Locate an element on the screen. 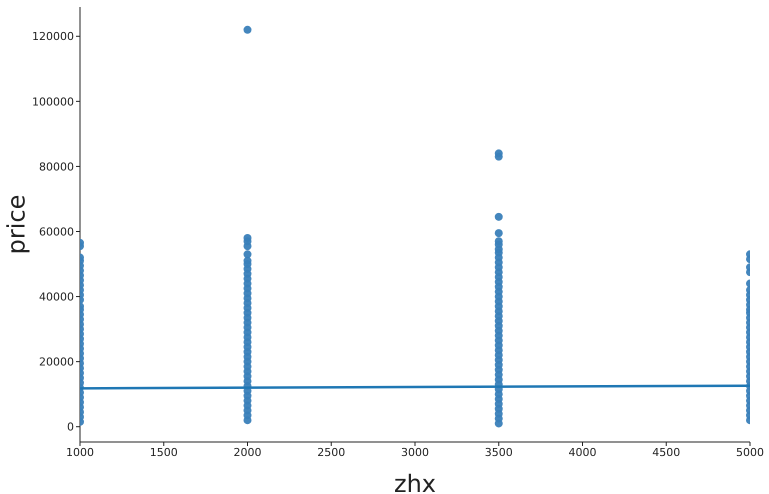 The height and width of the screenshot is (494, 769). x-tick-label: 5000 is located at coordinates (750, 452).